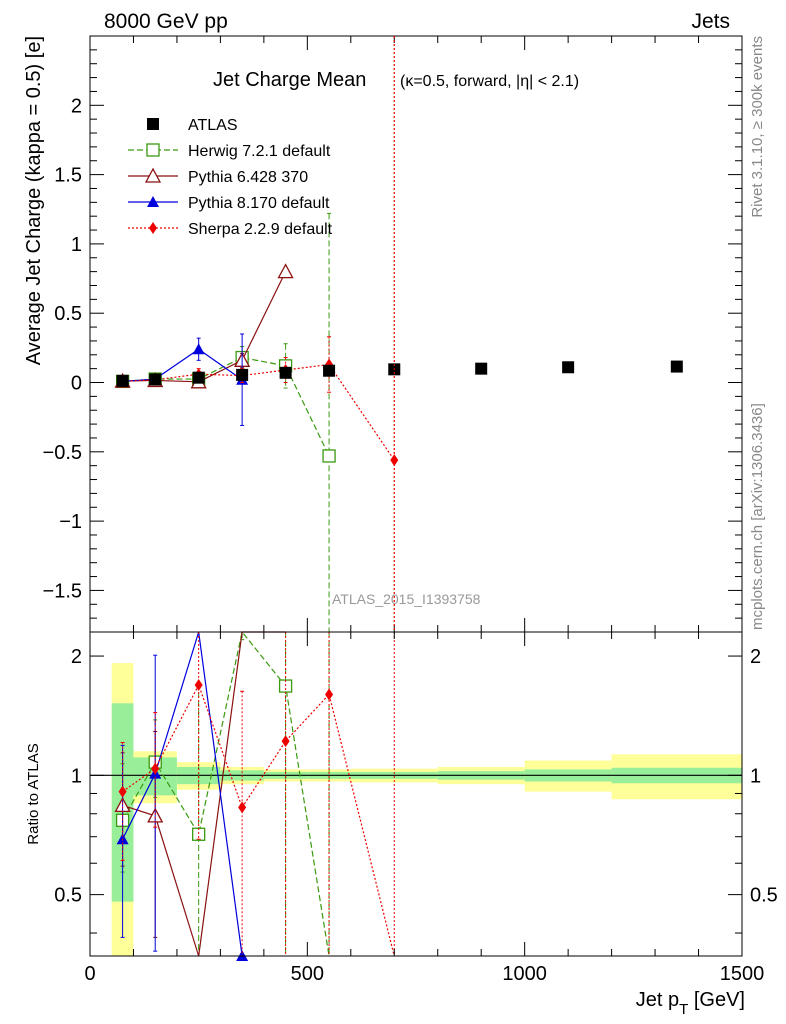 The image size is (786, 1024). Describe the element at coordinates (757, 127) in the screenshot. I see `rivet-version-text: Rivet 3.1.10, ≥ 300k events` at that location.